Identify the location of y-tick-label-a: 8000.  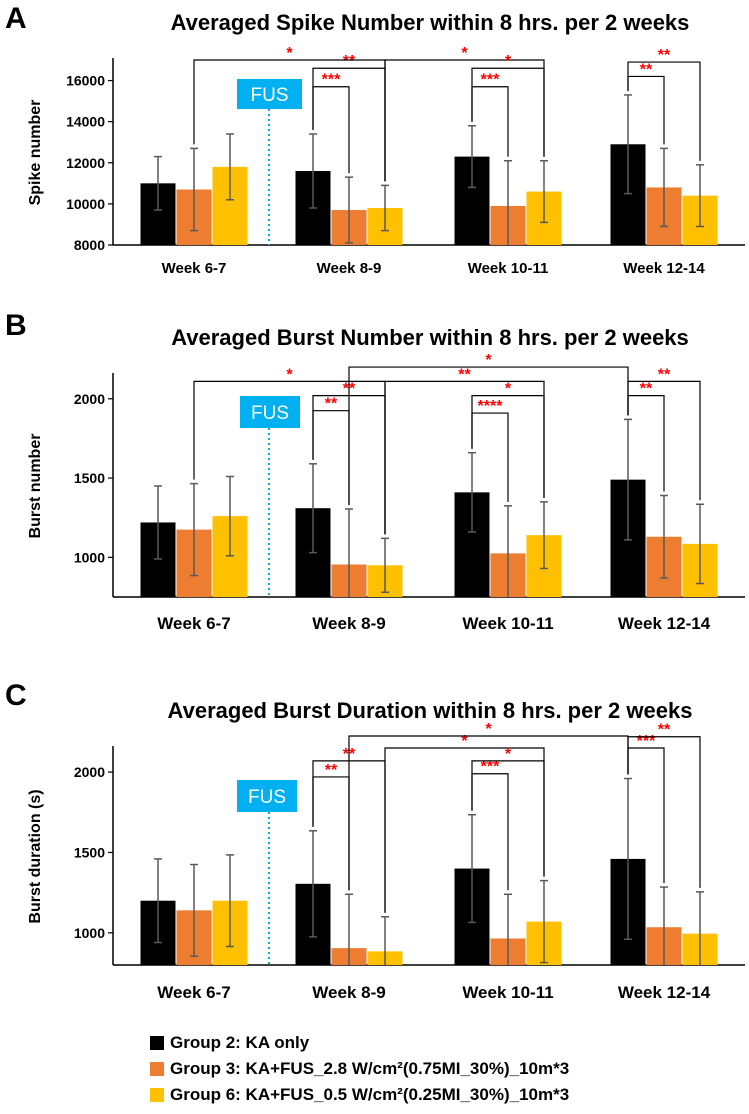
(89, 245).